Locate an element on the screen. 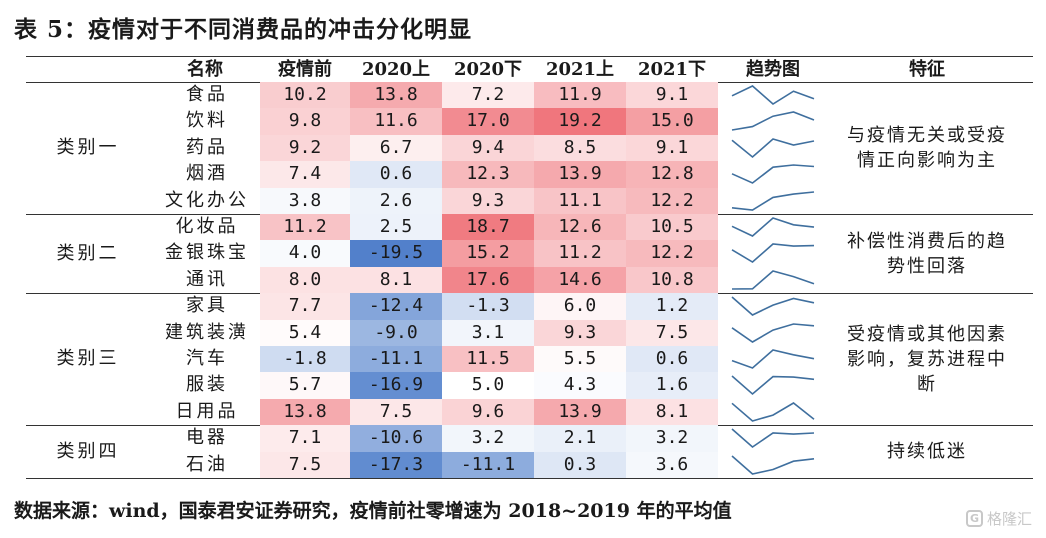 The image size is (1046, 538). value-cell: 1.6 is located at coordinates (672, 385).